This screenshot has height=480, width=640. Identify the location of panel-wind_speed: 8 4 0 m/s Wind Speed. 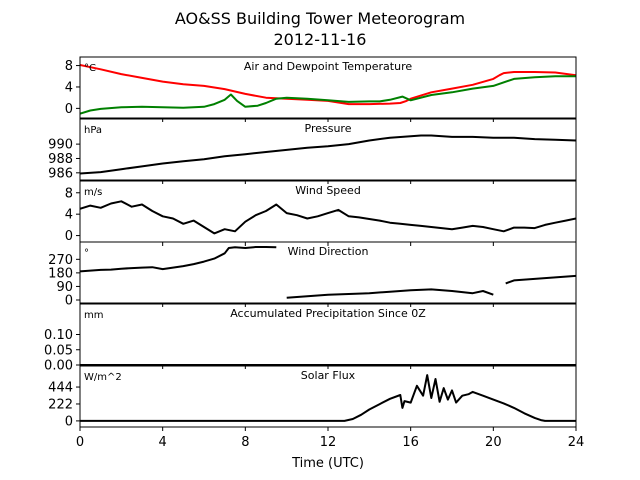
(321, 213).